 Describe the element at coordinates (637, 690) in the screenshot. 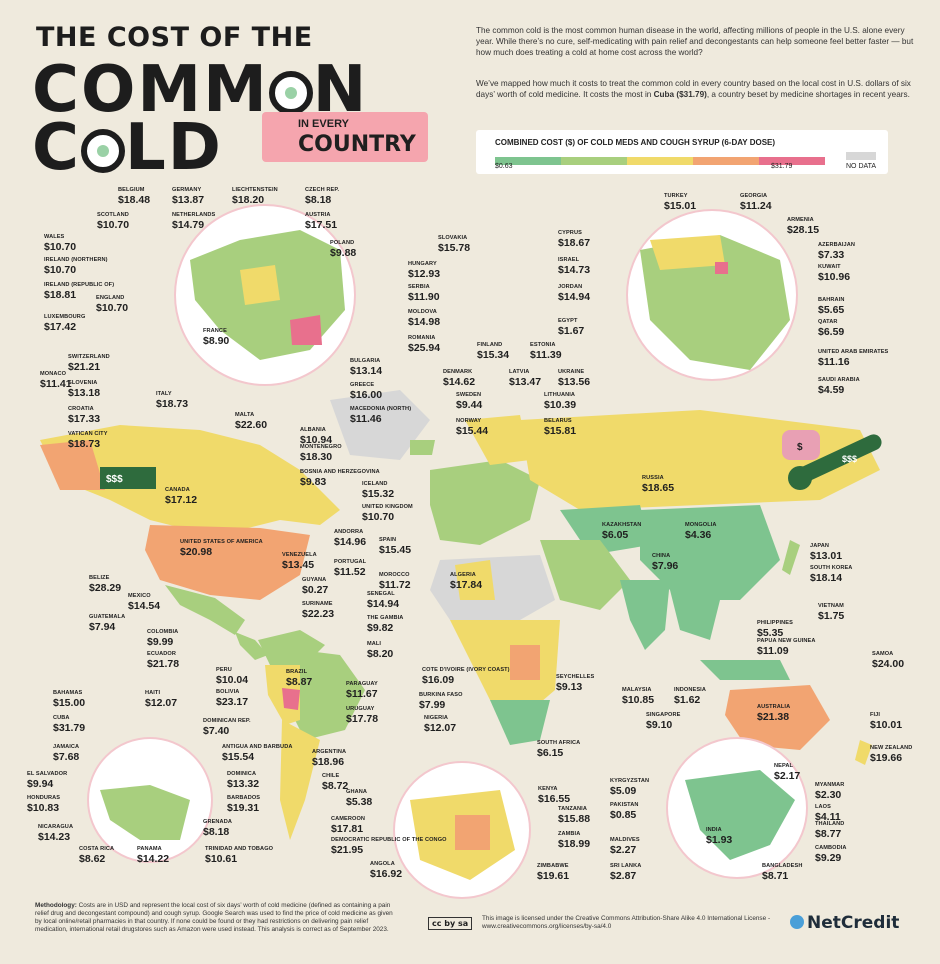

I see `country-name: MALAYSIA` at that location.